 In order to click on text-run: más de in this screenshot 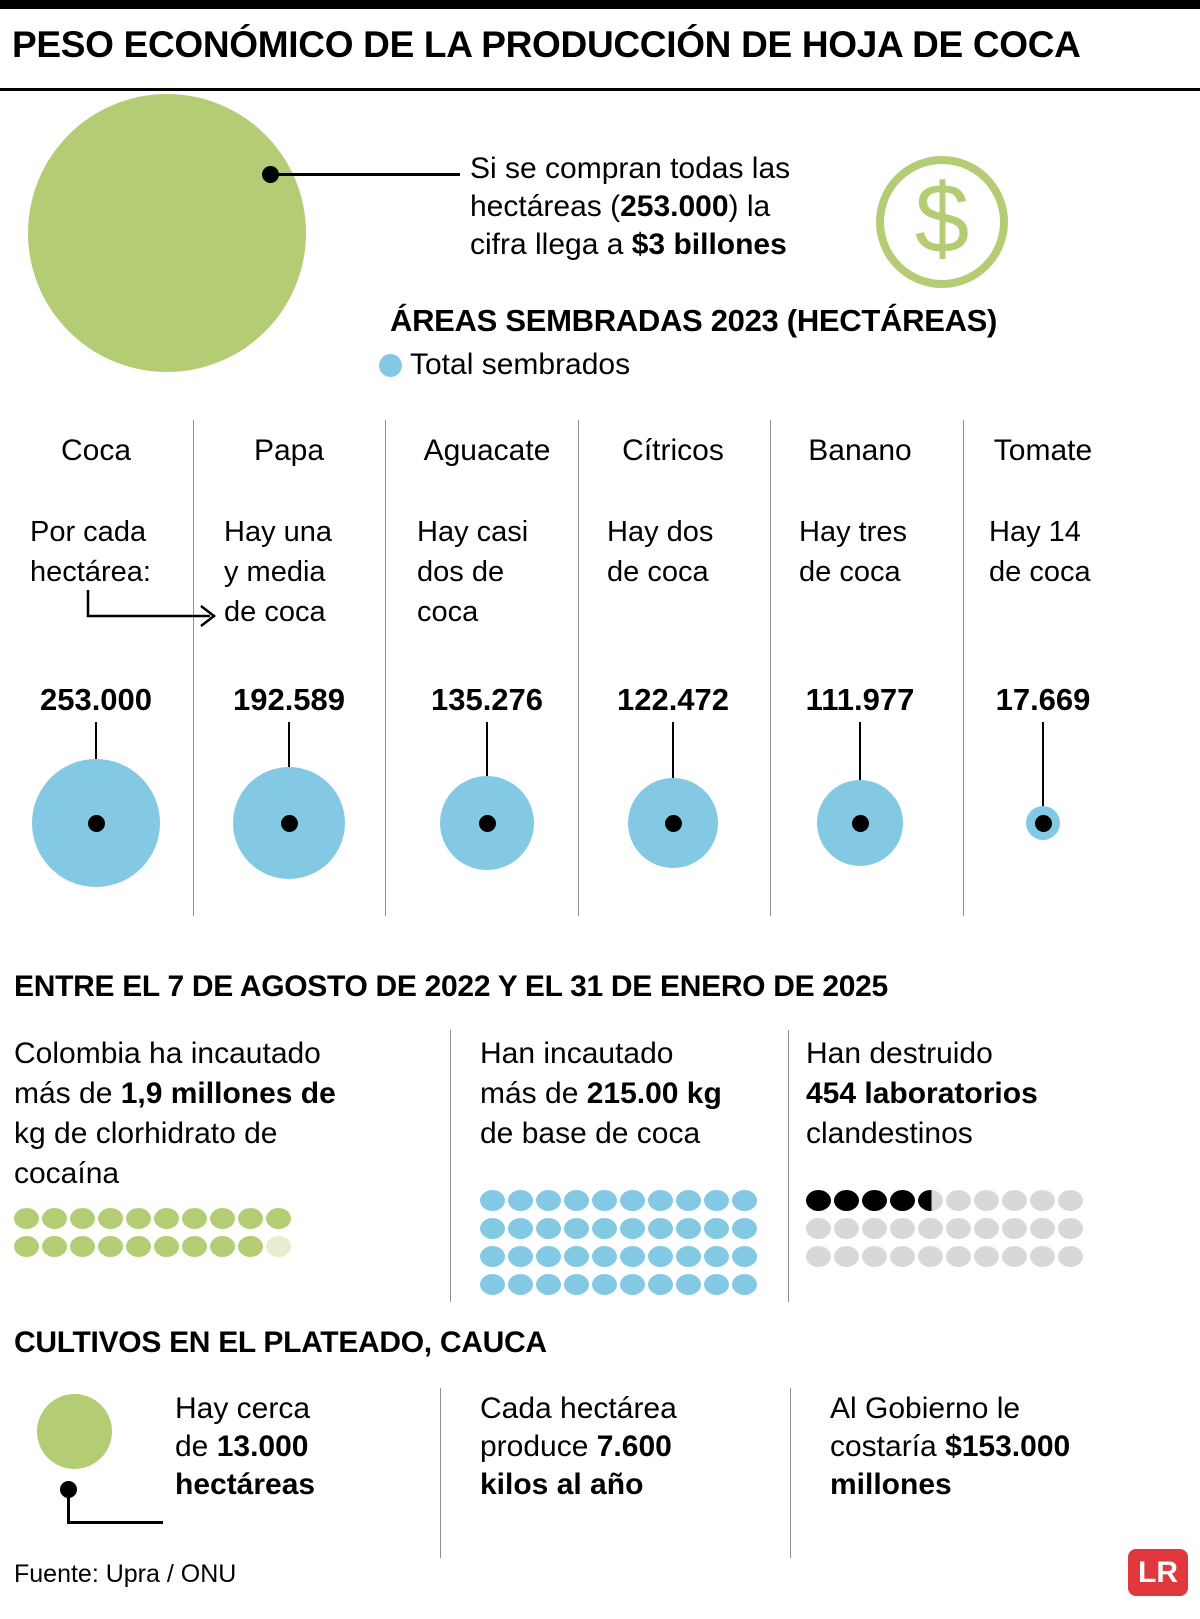, I will do `click(67, 1093)`.